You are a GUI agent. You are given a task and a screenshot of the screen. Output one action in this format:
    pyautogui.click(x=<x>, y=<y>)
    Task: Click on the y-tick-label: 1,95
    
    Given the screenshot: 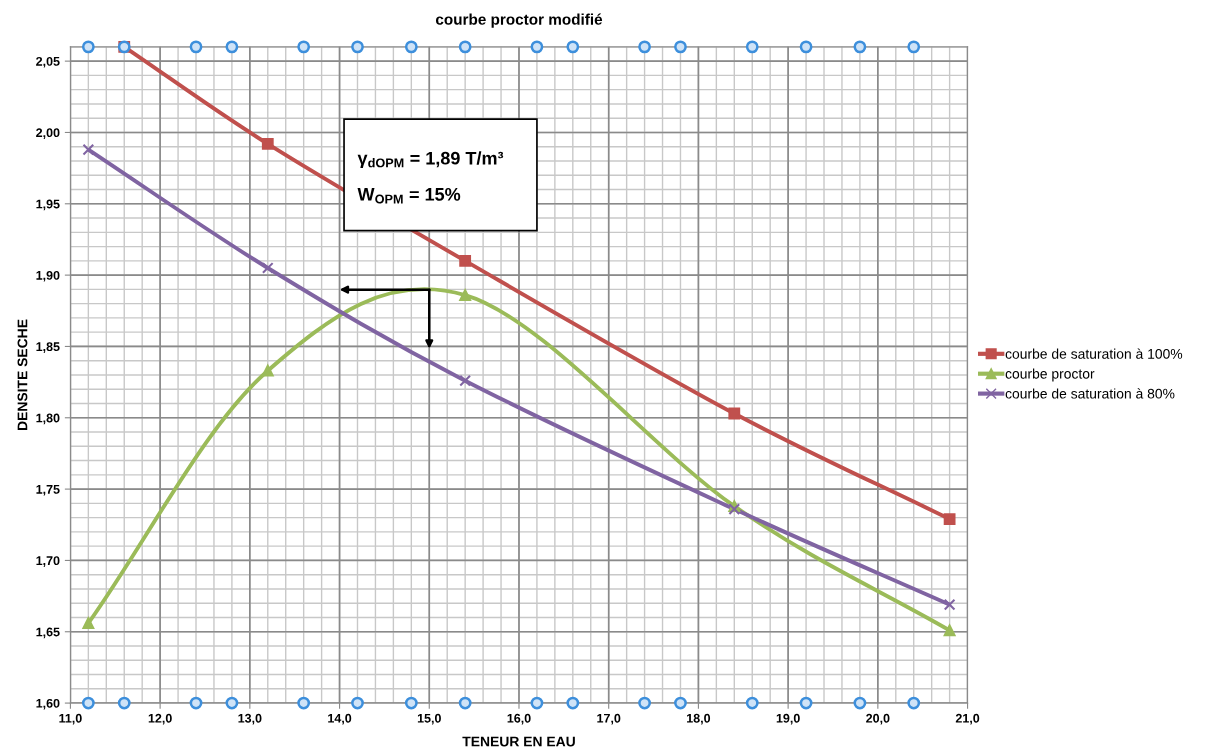 What is the action you would take?
    pyautogui.click(x=48, y=205)
    